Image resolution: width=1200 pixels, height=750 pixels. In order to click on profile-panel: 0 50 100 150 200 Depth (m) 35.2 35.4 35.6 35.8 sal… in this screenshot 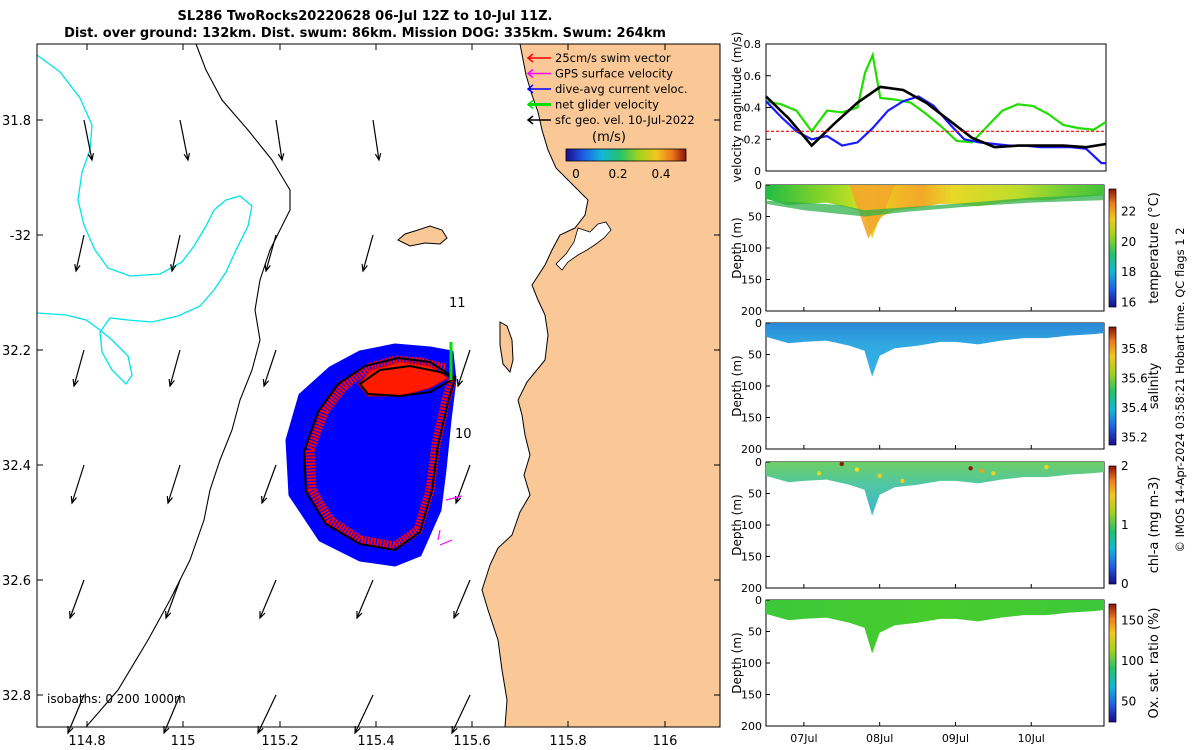, I will do `click(946, 386)`.